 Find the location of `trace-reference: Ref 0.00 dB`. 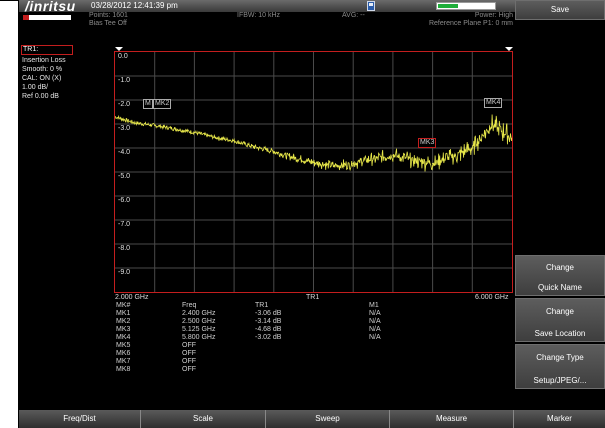

trace-reference: Ref 0.00 dB is located at coordinates (40, 96).